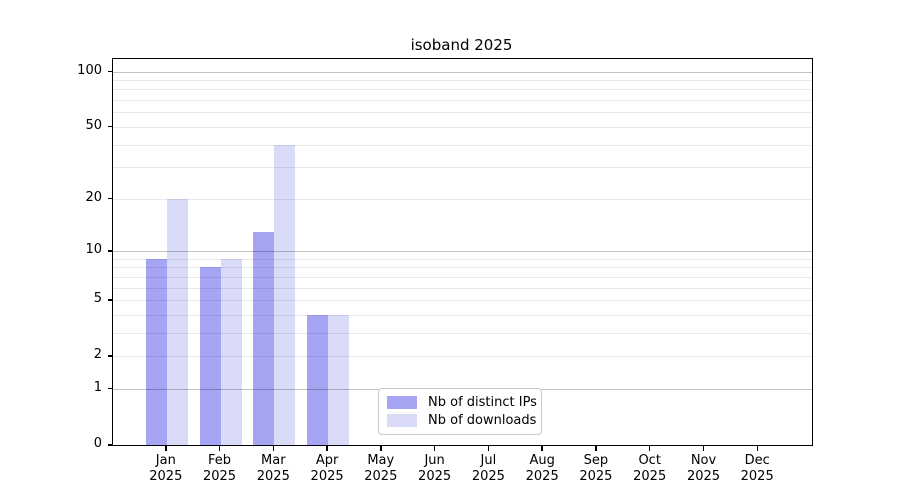  I want to click on bar-mar-ips, so click(264, 338).